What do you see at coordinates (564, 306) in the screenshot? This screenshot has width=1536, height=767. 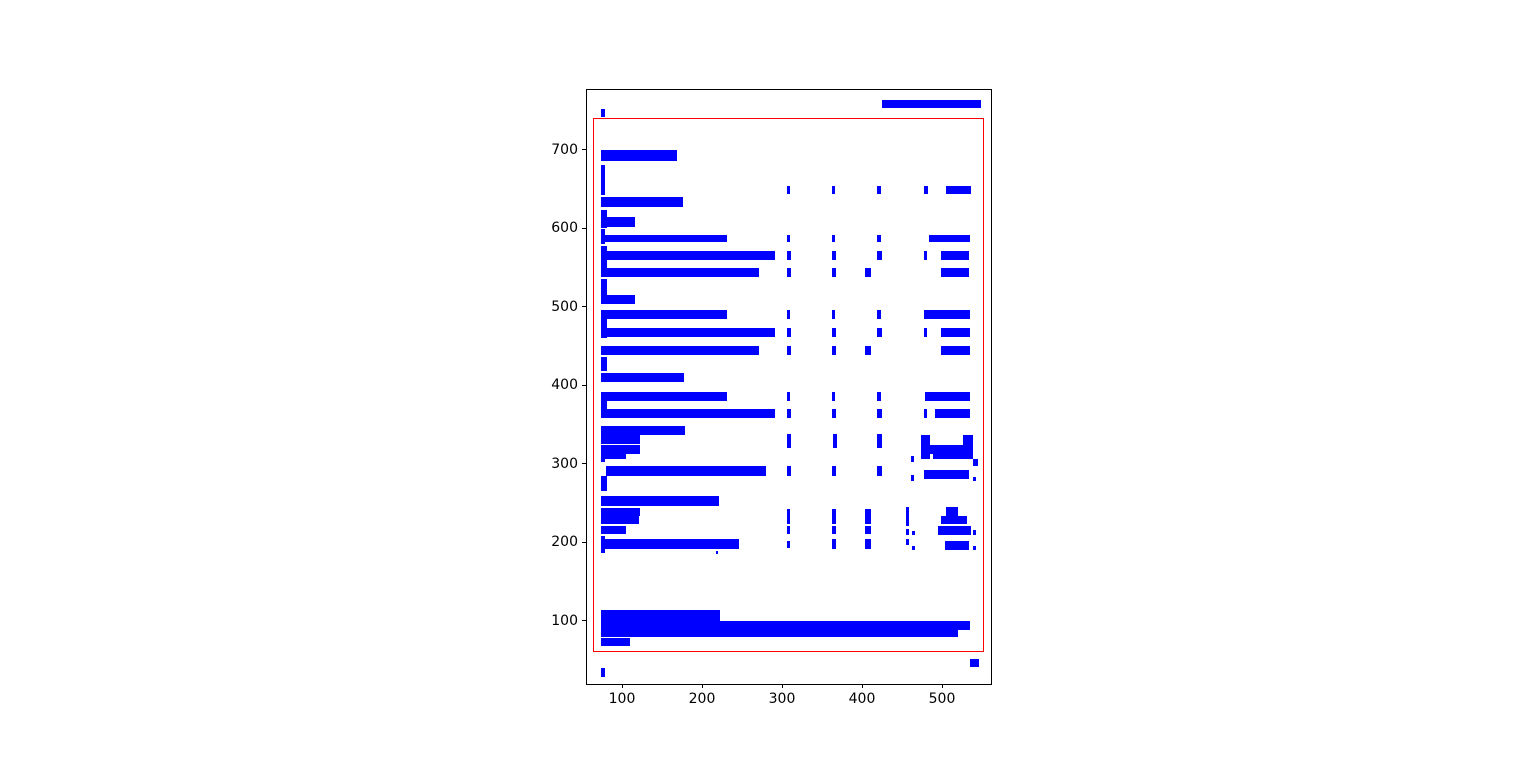 I see `y-tick-label: 500` at bounding box center [564, 306].